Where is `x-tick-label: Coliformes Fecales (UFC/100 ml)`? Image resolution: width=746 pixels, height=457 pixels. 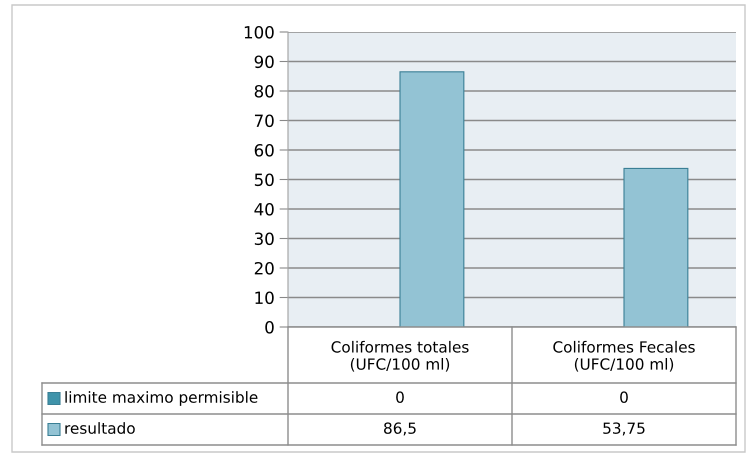
x-tick-label: Coliformes Fecales (UFC/100 ml) is located at coordinates (624, 356).